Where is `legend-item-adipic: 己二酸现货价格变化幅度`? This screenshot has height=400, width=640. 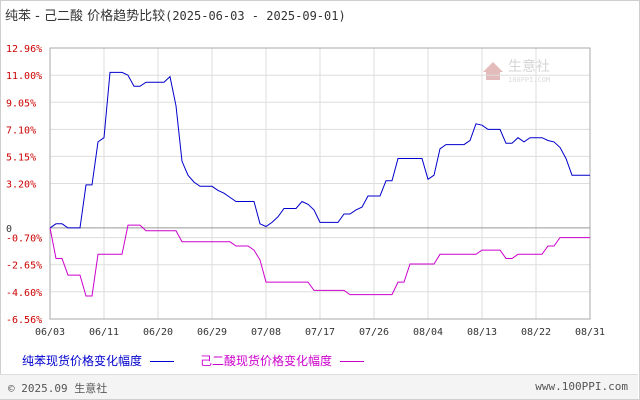
legend-item-adipic: 己二酸现货价格变化幅度 is located at coordinates (282, 360).